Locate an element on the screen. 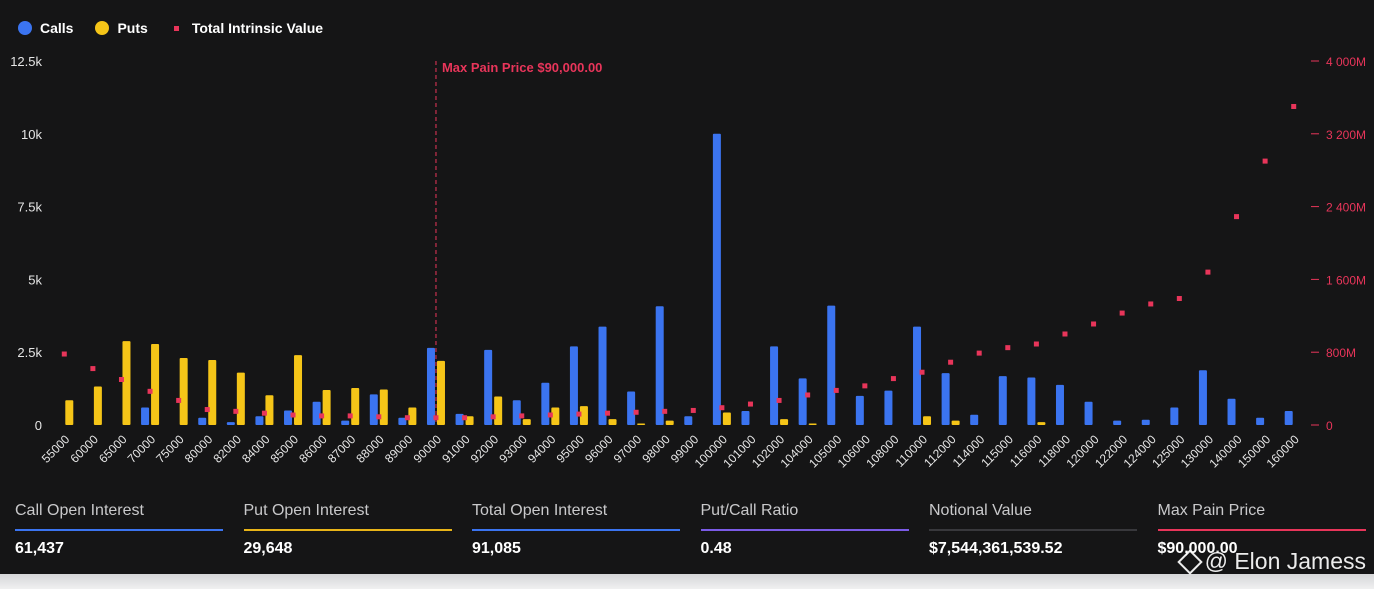 Image resolution: width=1374 pixels, height=589 pixels. y2-tick-label: 800M is located at coordinates (1341, 353).